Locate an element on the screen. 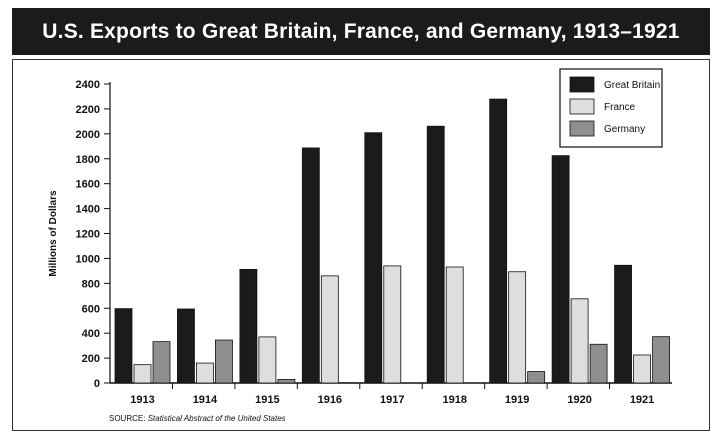  y-tick-label: 1600 is located at coordinates (88, 185).